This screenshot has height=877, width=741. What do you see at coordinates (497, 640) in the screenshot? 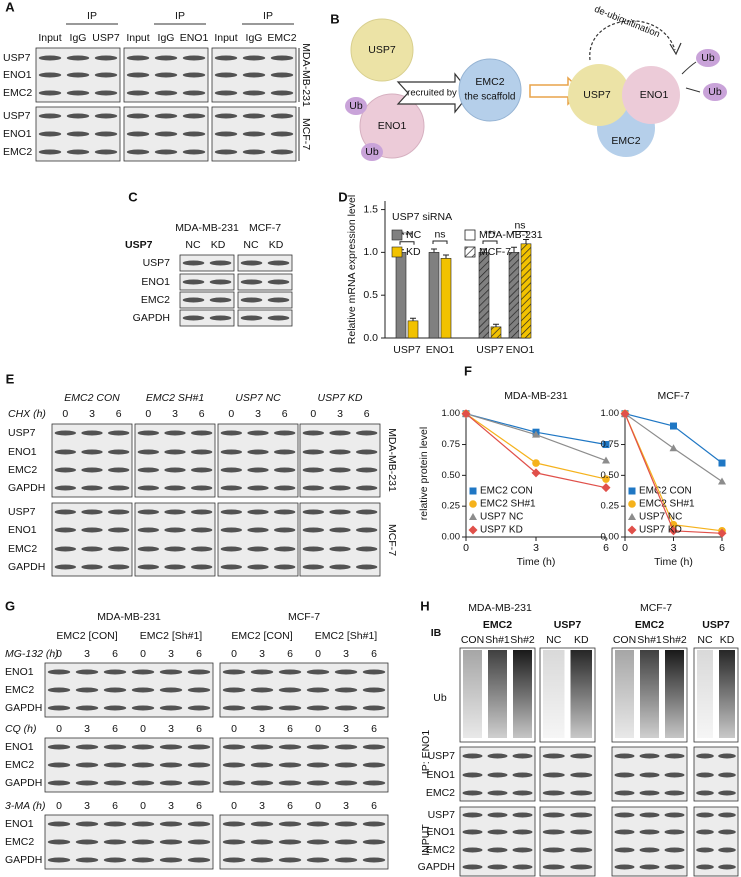
I see `lane-label: Sh#1` at bounding box center [497, 640].